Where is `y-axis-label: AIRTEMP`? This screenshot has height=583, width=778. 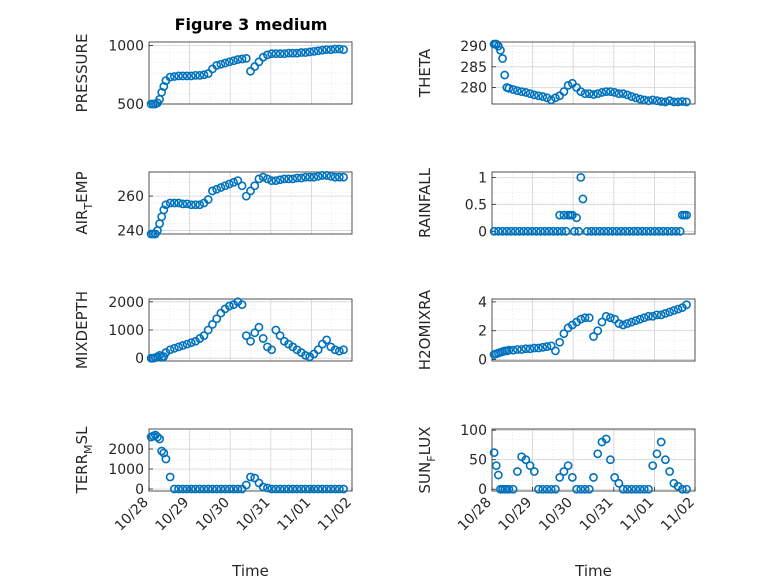
y-axis-label: AIRTEMP is located at coordinates (84, 202).